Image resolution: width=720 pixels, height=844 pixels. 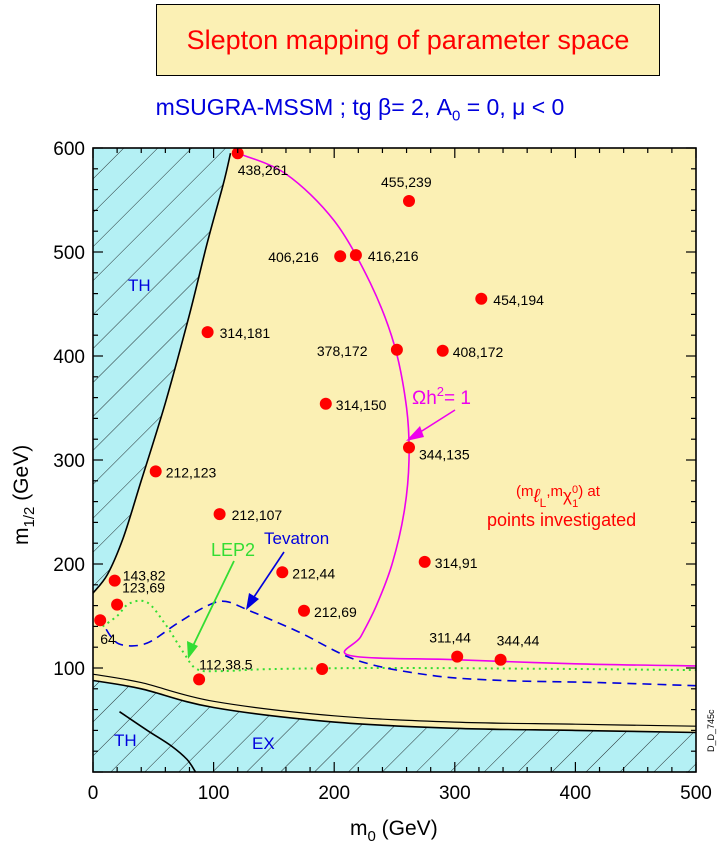 What do you see at coordinates (455, 793) in the screenshot?
I see `x-tick-label: 300` at bounding box center [455, 793].